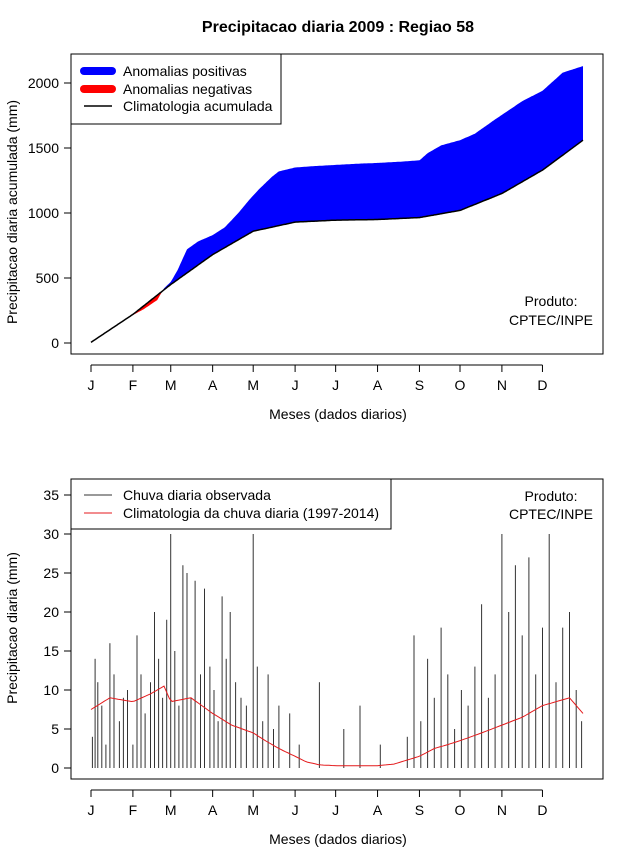  What do you see at coordinates (133, 385) in the screenshot?
I see `cumulative-x-tick-label: F` at bounding box center [133, 385].